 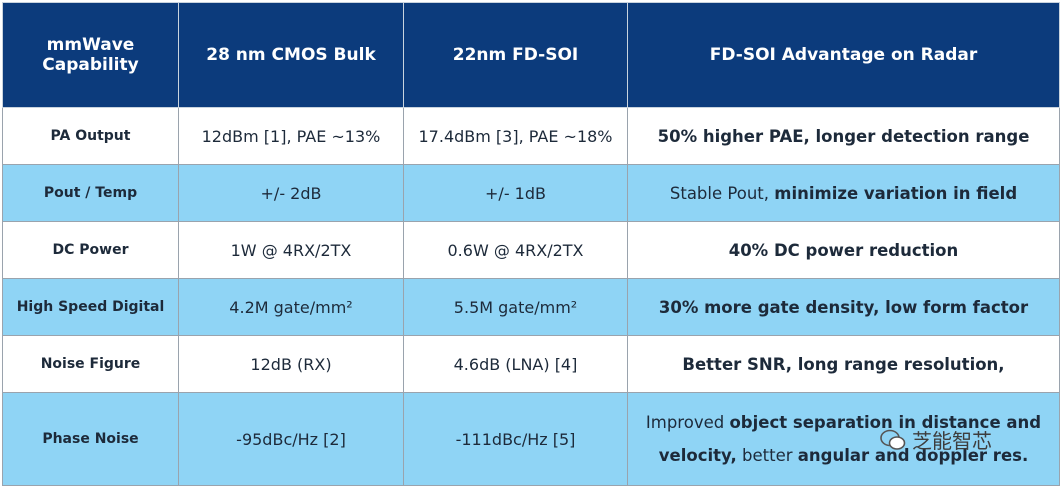 I want to click on value-cell: -111dBc/Hz [5], so click(x=515, y=439).